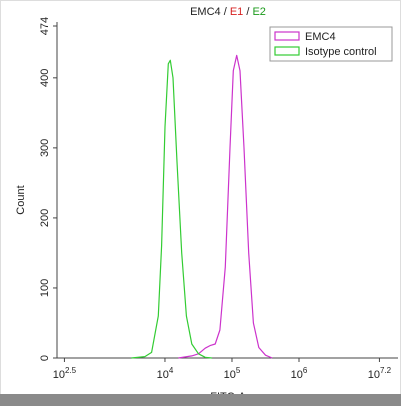 Image resolution: width=401 pixels, height=406 pixels. What do you see at coordinates (200, 400) in the screenshot?
I see `bottom-bar` at bounding box center [200, 400].